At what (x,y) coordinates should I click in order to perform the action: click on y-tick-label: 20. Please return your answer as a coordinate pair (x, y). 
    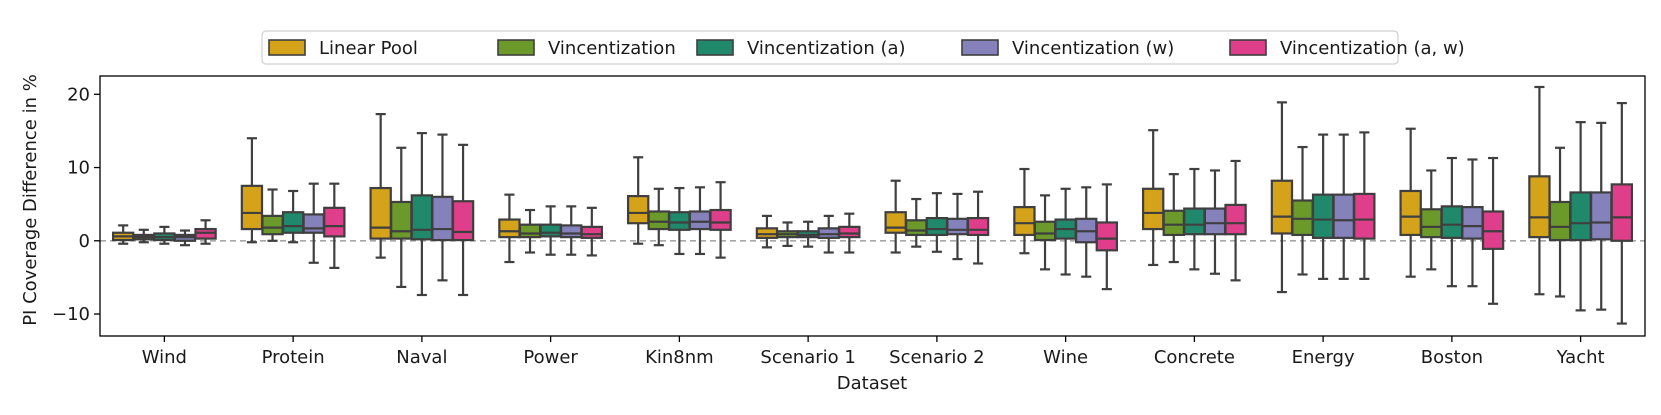
    Looking at the image, I should click on (78, 94).